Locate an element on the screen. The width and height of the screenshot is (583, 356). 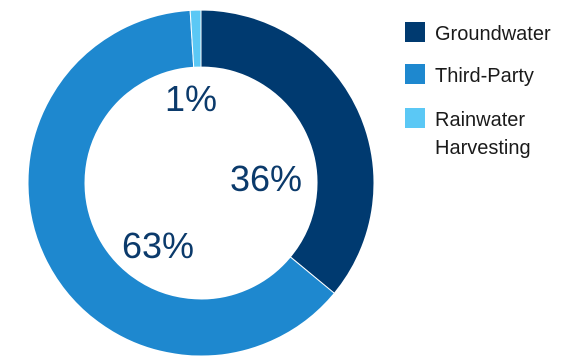
legend-item-groundwater: Groundwater is located at coordinates (478, 33).